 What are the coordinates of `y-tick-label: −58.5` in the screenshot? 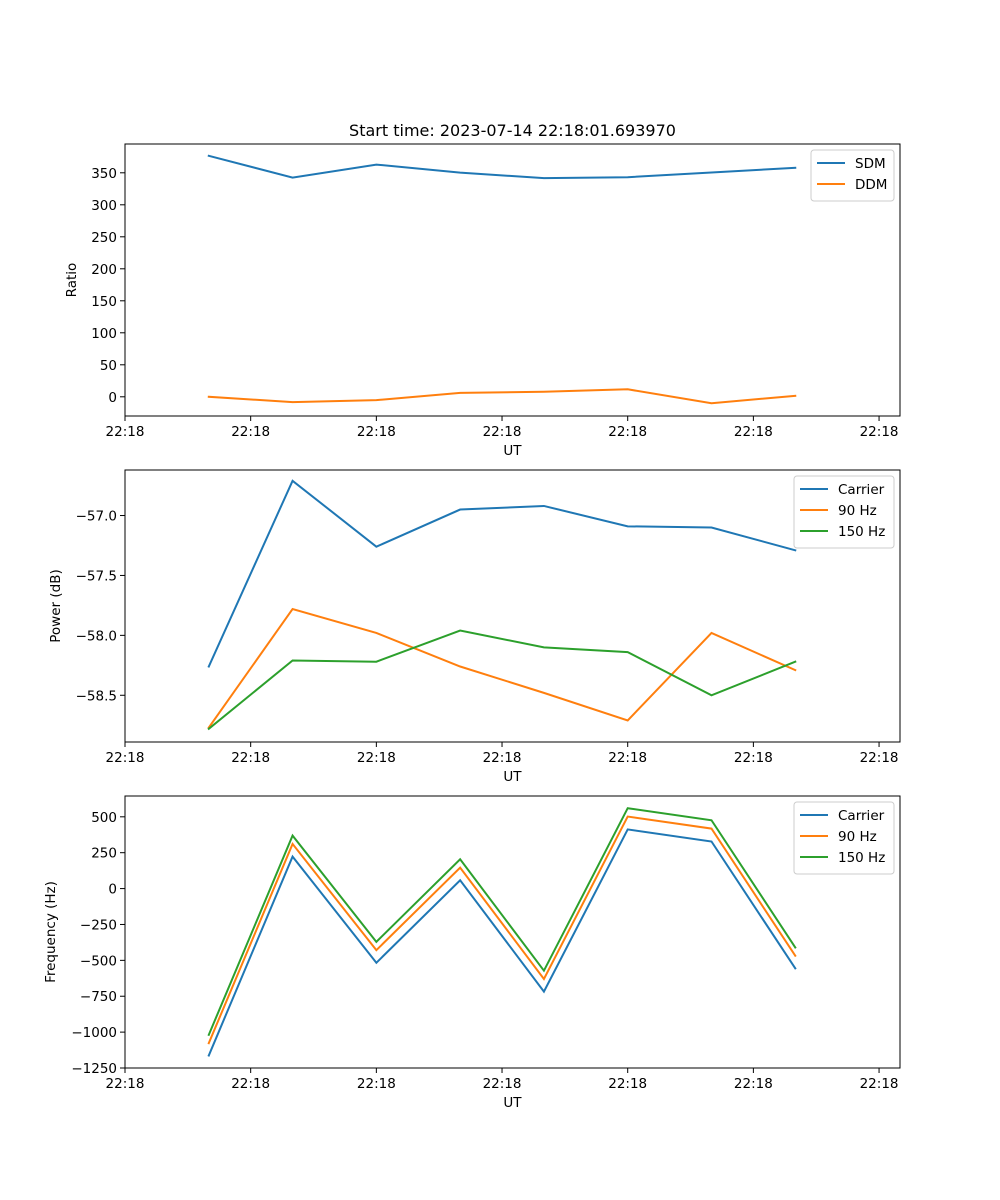 It's located at (96, 696).